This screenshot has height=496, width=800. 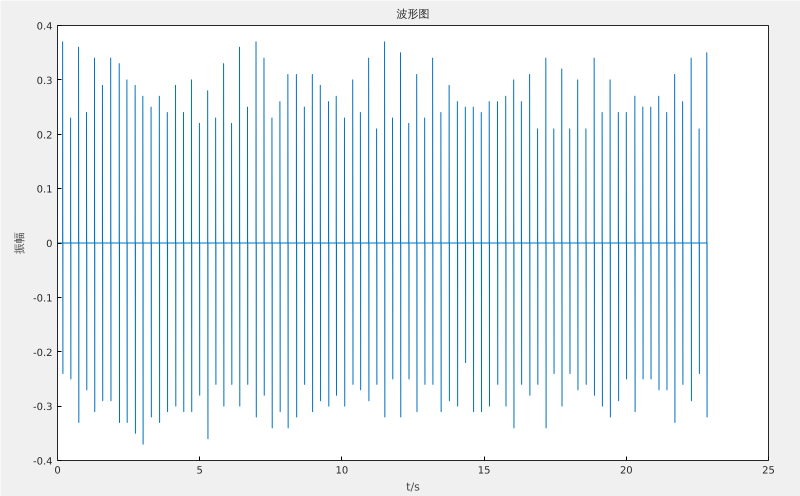 I want to click on x-tick-label: 10, so click(x=342, y=471).